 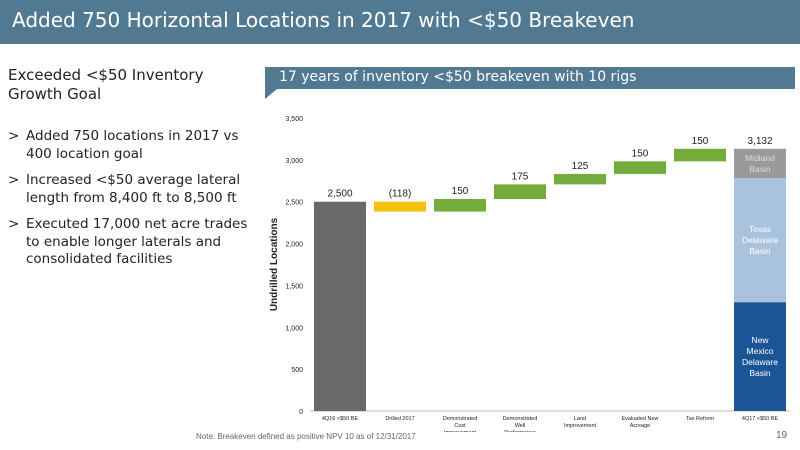 I want to click on callout-notch, so click(x=271, y=94).